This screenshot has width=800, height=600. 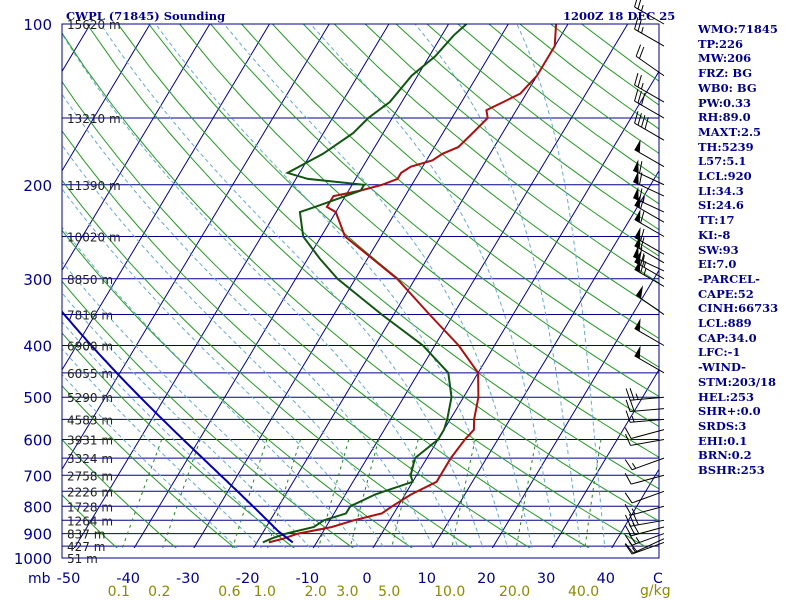 What do you see at coordinates (727, 337) in the screenshot?
I see `sounding-index: CAP:34.0` at bounding box center [727, 337].